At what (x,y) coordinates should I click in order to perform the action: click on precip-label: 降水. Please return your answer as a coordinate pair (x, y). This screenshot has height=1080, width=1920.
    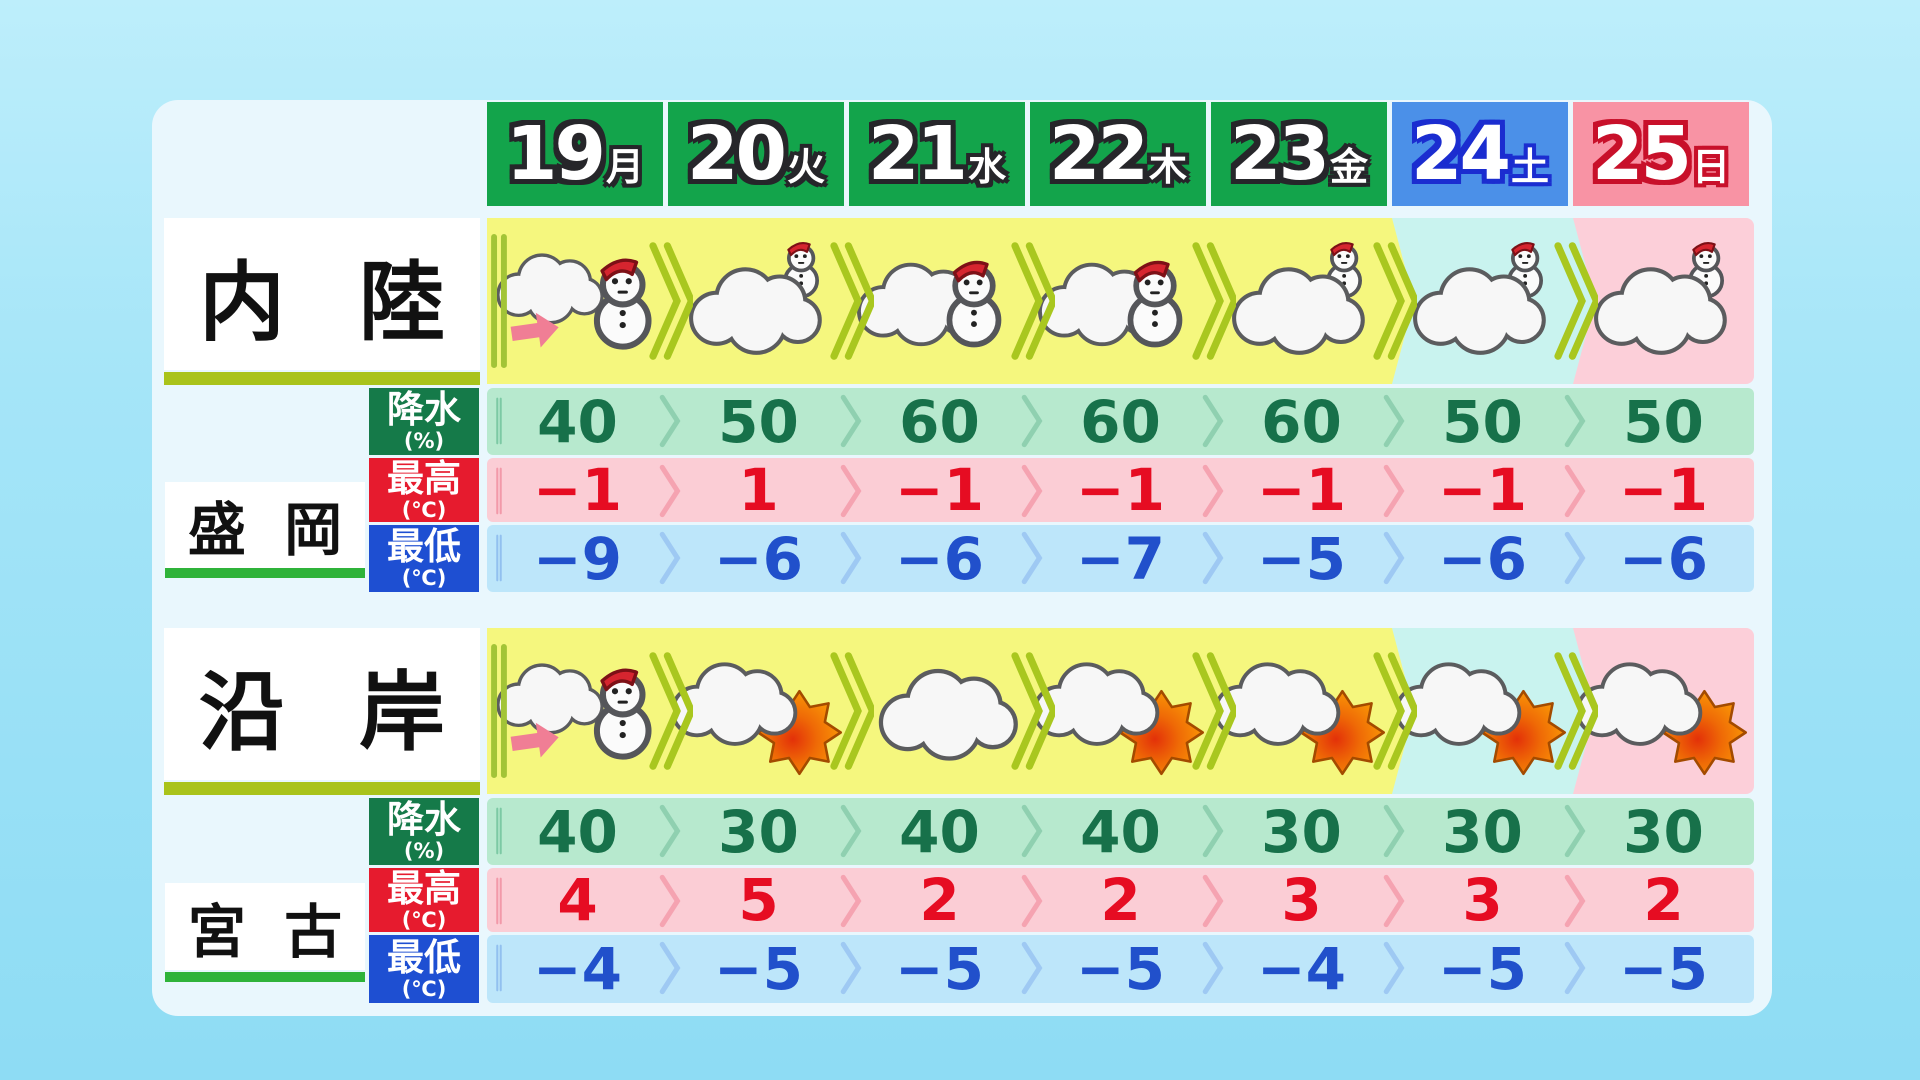
    Looking at the image, I should click on (424, 409).